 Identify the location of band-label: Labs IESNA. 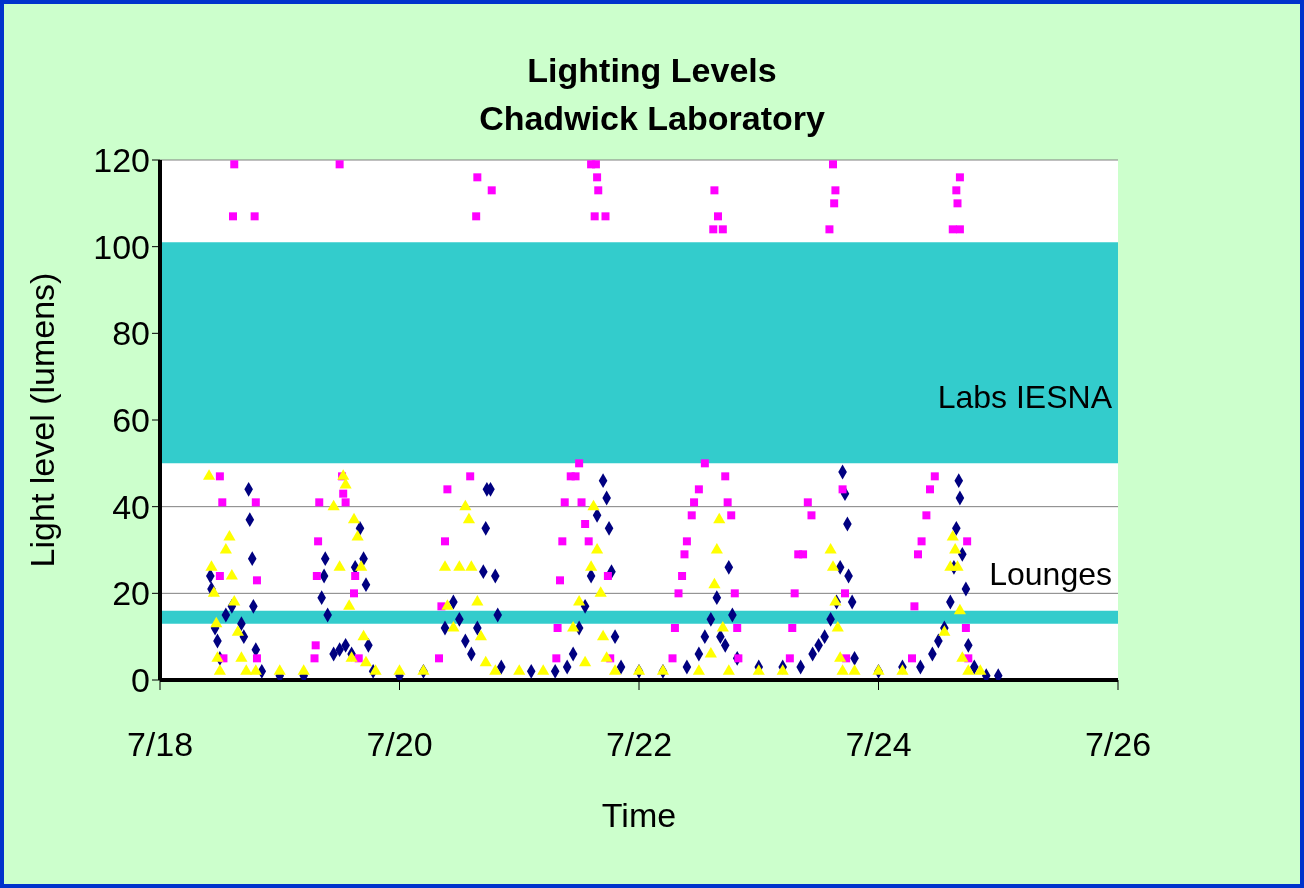
(1025, 397).